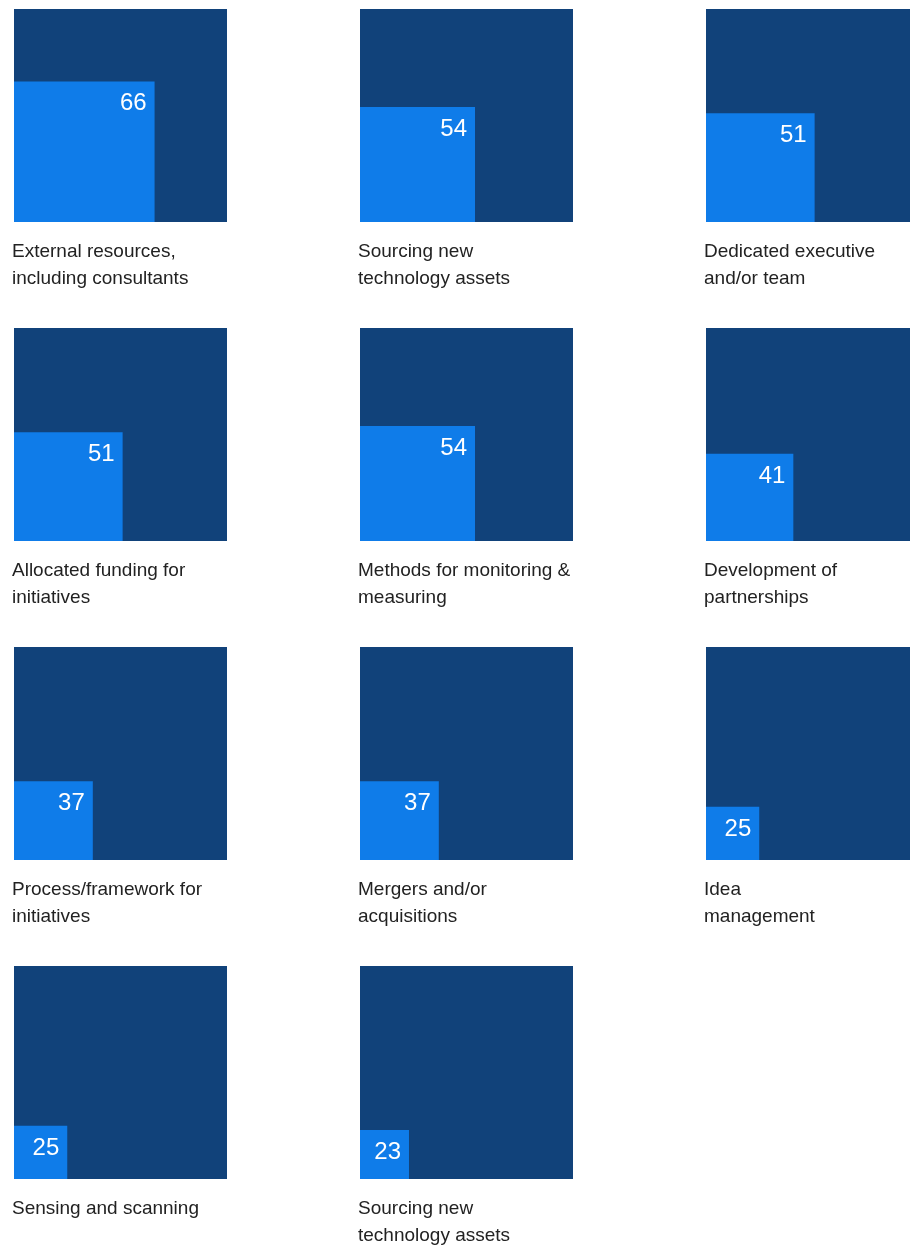 The width and height of the screenshot is (910, 1245). Describe the element at coordinates (760, 902) in the screenshot. I see `category-label: Idea management` at that location.